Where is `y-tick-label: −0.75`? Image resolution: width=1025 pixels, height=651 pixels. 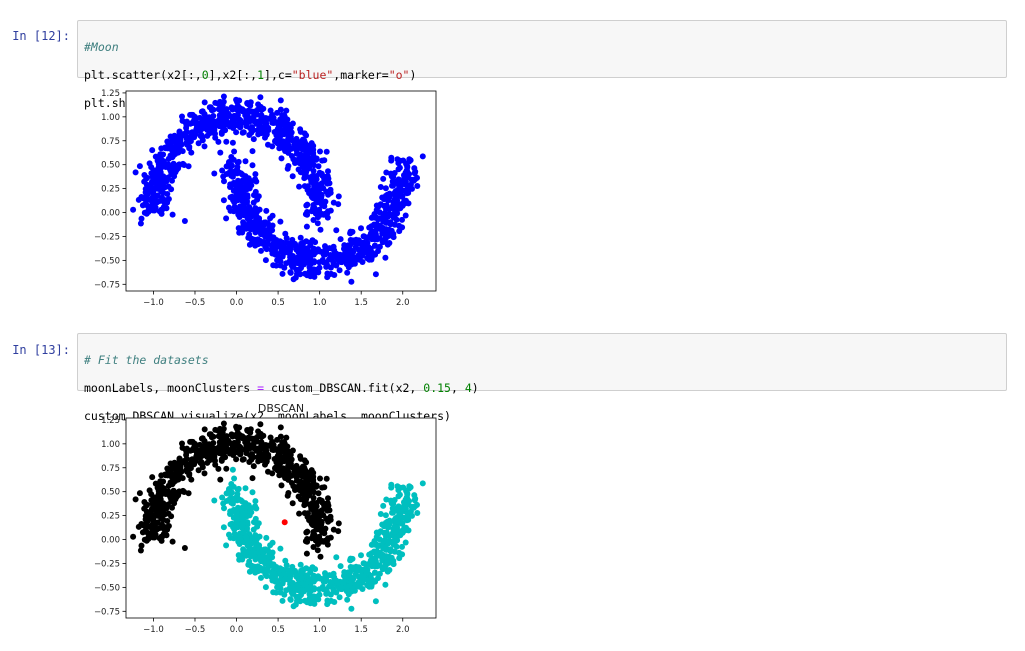
y-tick-label: −0.75 is located at coordinates (107, 612).